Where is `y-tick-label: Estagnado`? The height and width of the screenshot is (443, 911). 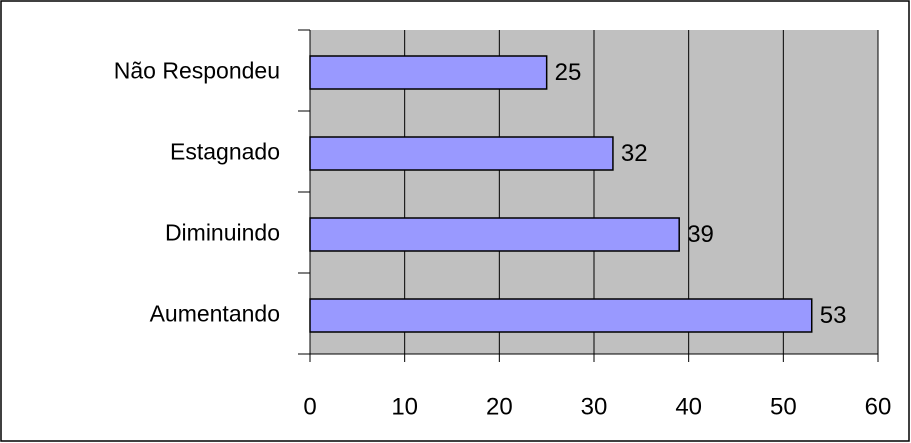 y-tick-label: Estagnado is located at coordinates (225, 152).